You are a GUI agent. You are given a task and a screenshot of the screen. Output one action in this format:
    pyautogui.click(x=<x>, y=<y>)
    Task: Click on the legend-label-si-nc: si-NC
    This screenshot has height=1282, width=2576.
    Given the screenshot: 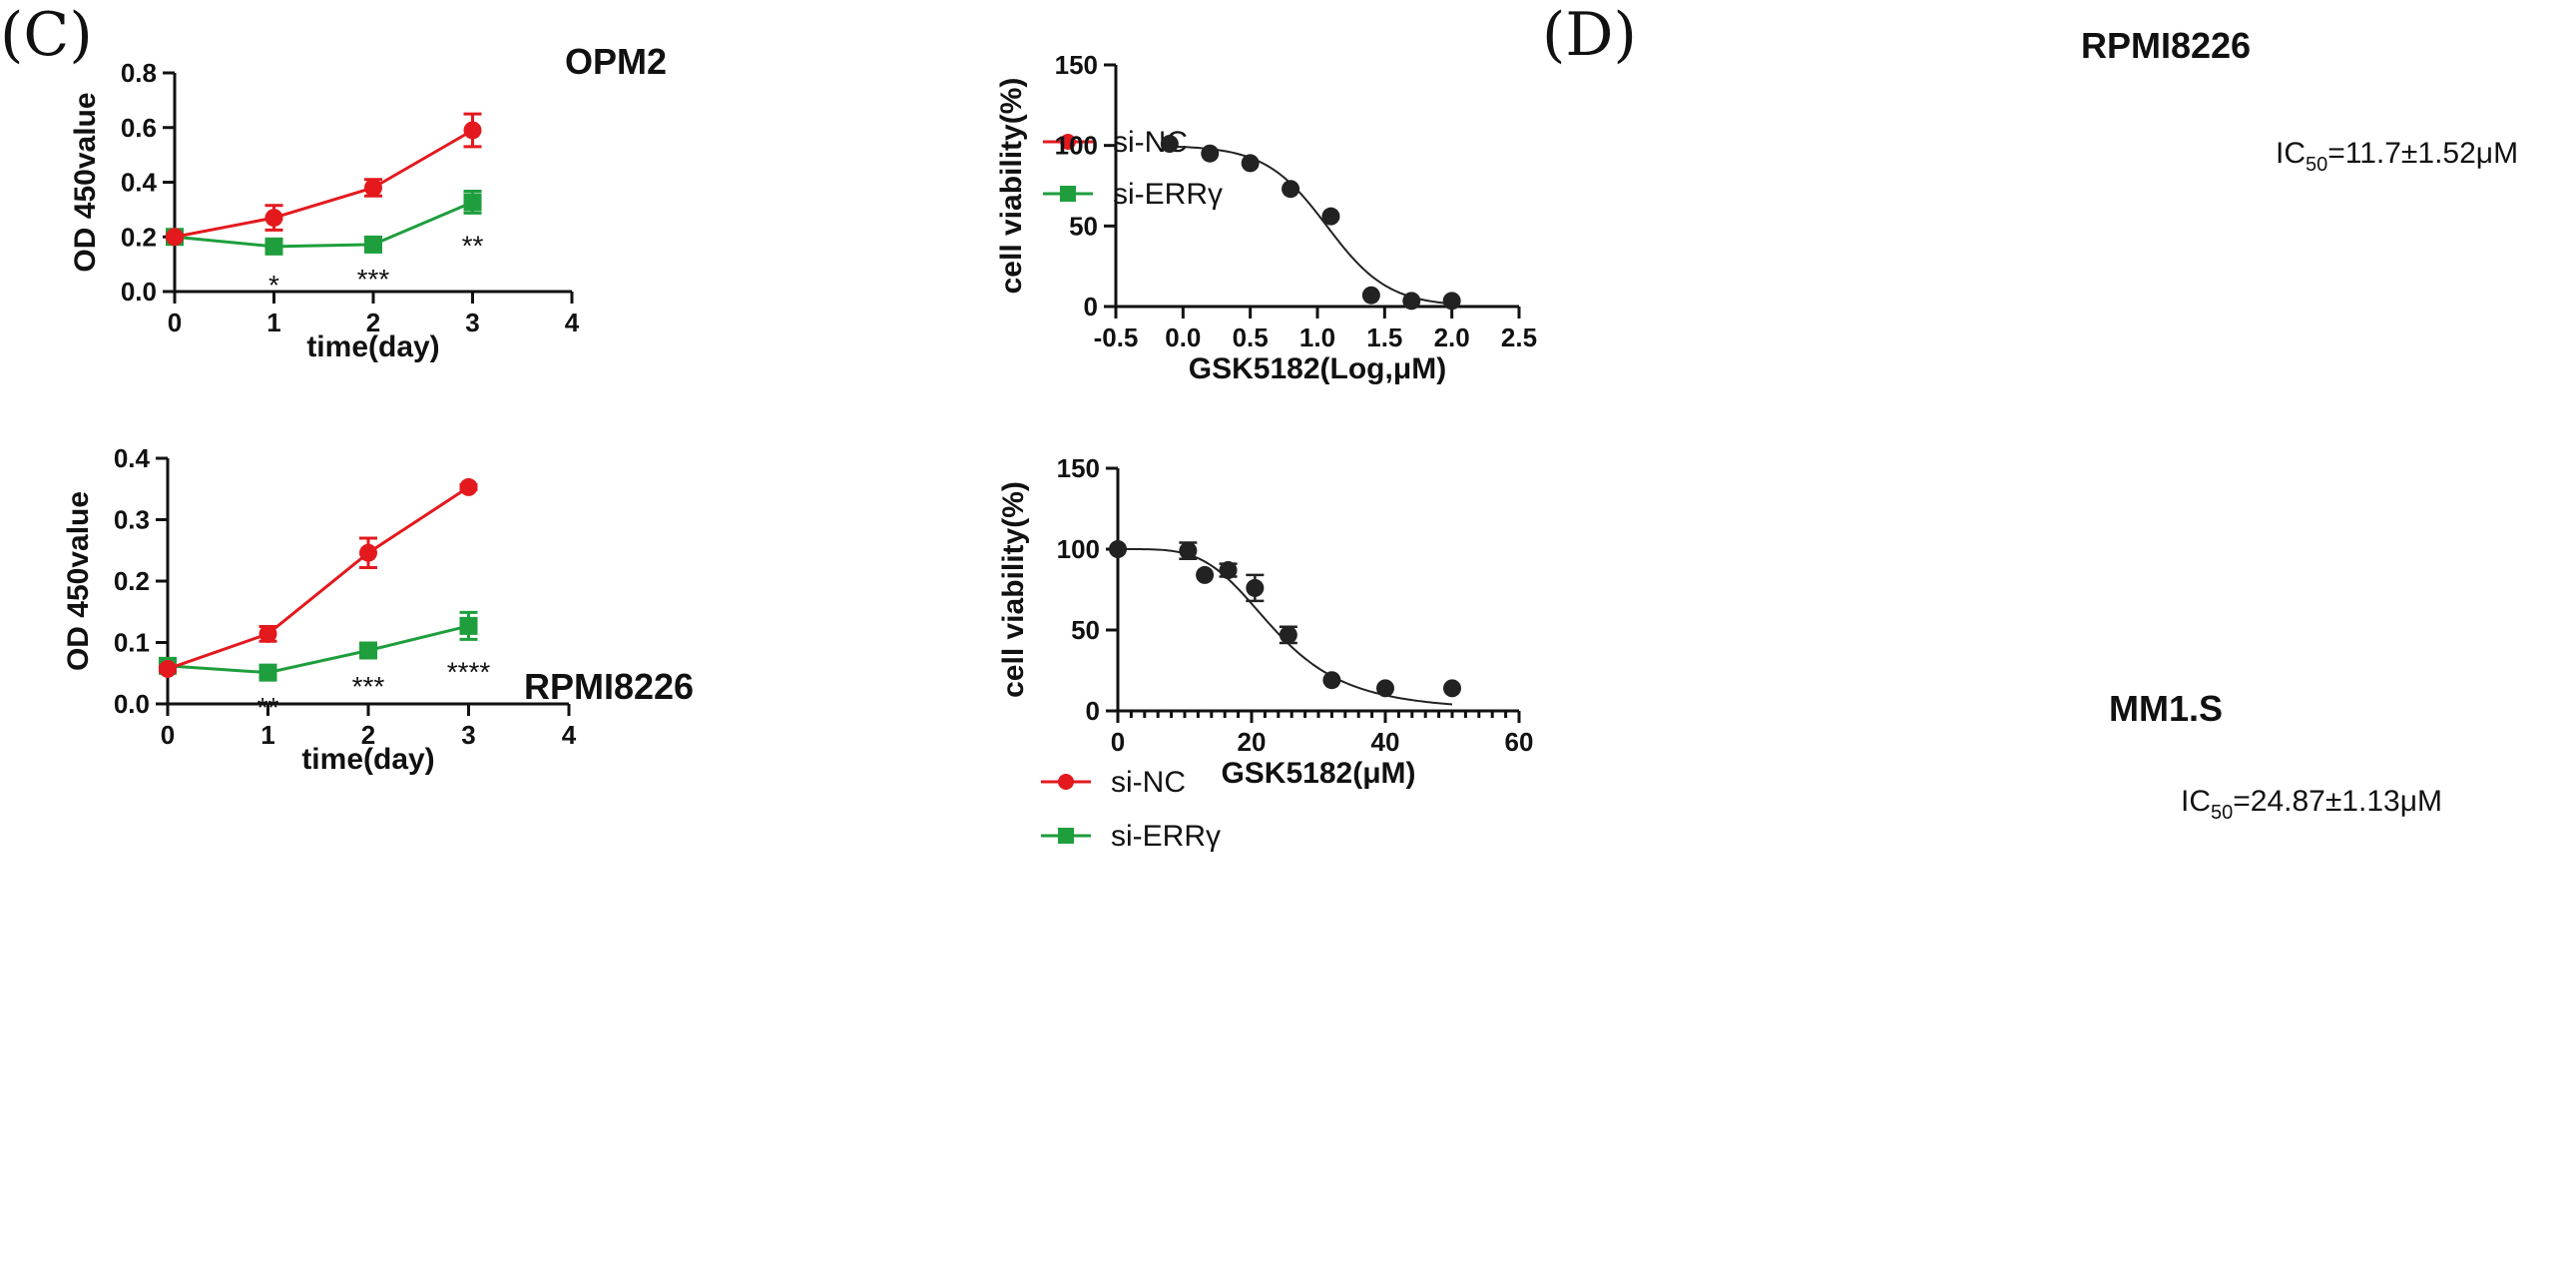 What is the action you would take?
    pyautogui.click(x=1149, y=782)
    